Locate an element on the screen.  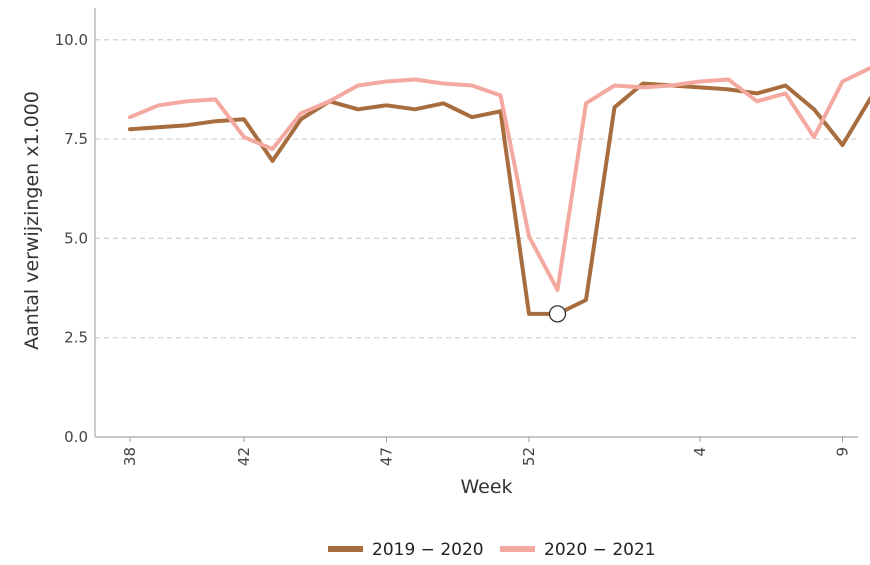
x-axis-title: Week is located at coordinates (486, 487).